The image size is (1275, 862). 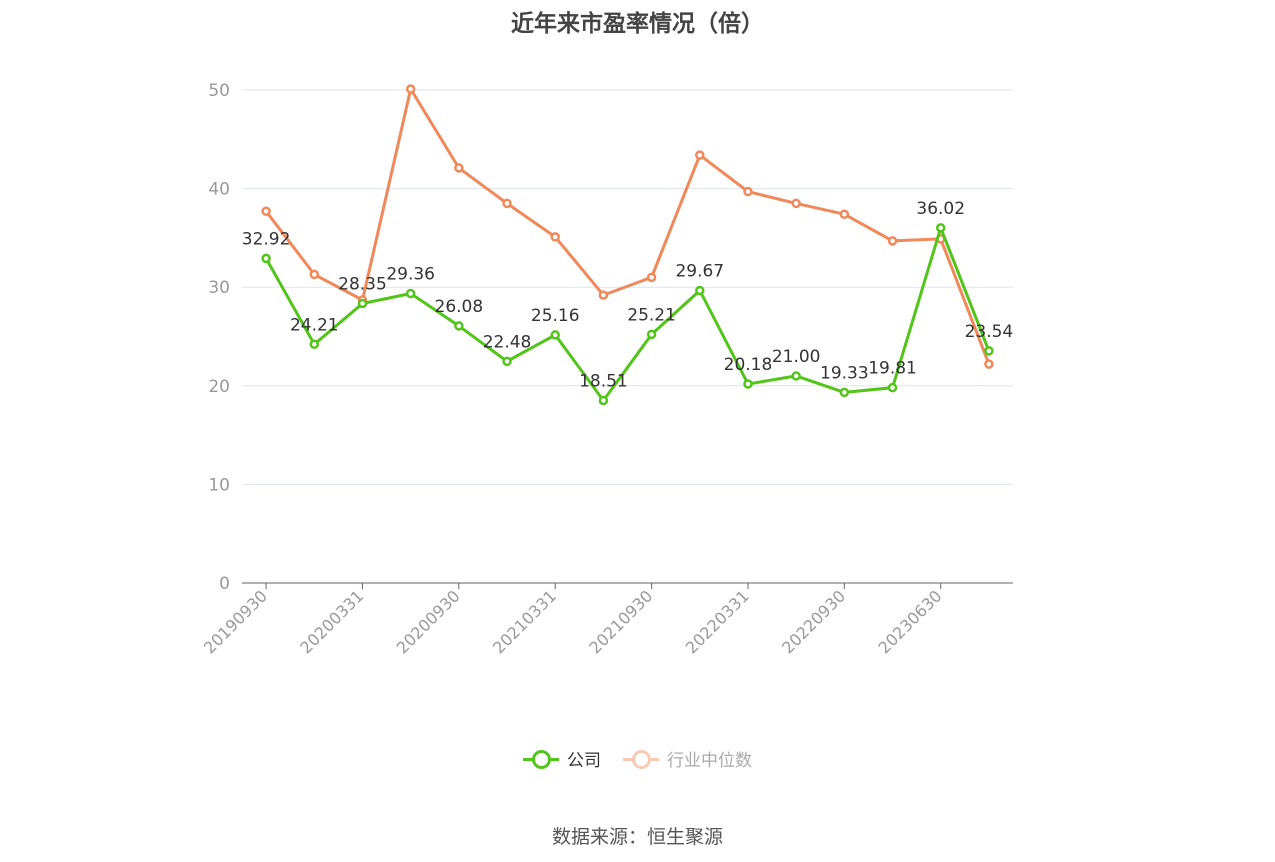 What do you see at coordinates (362, 284) in the screenshot?
I see `data-label-company: 28.35` at bounding box center [362, 284].